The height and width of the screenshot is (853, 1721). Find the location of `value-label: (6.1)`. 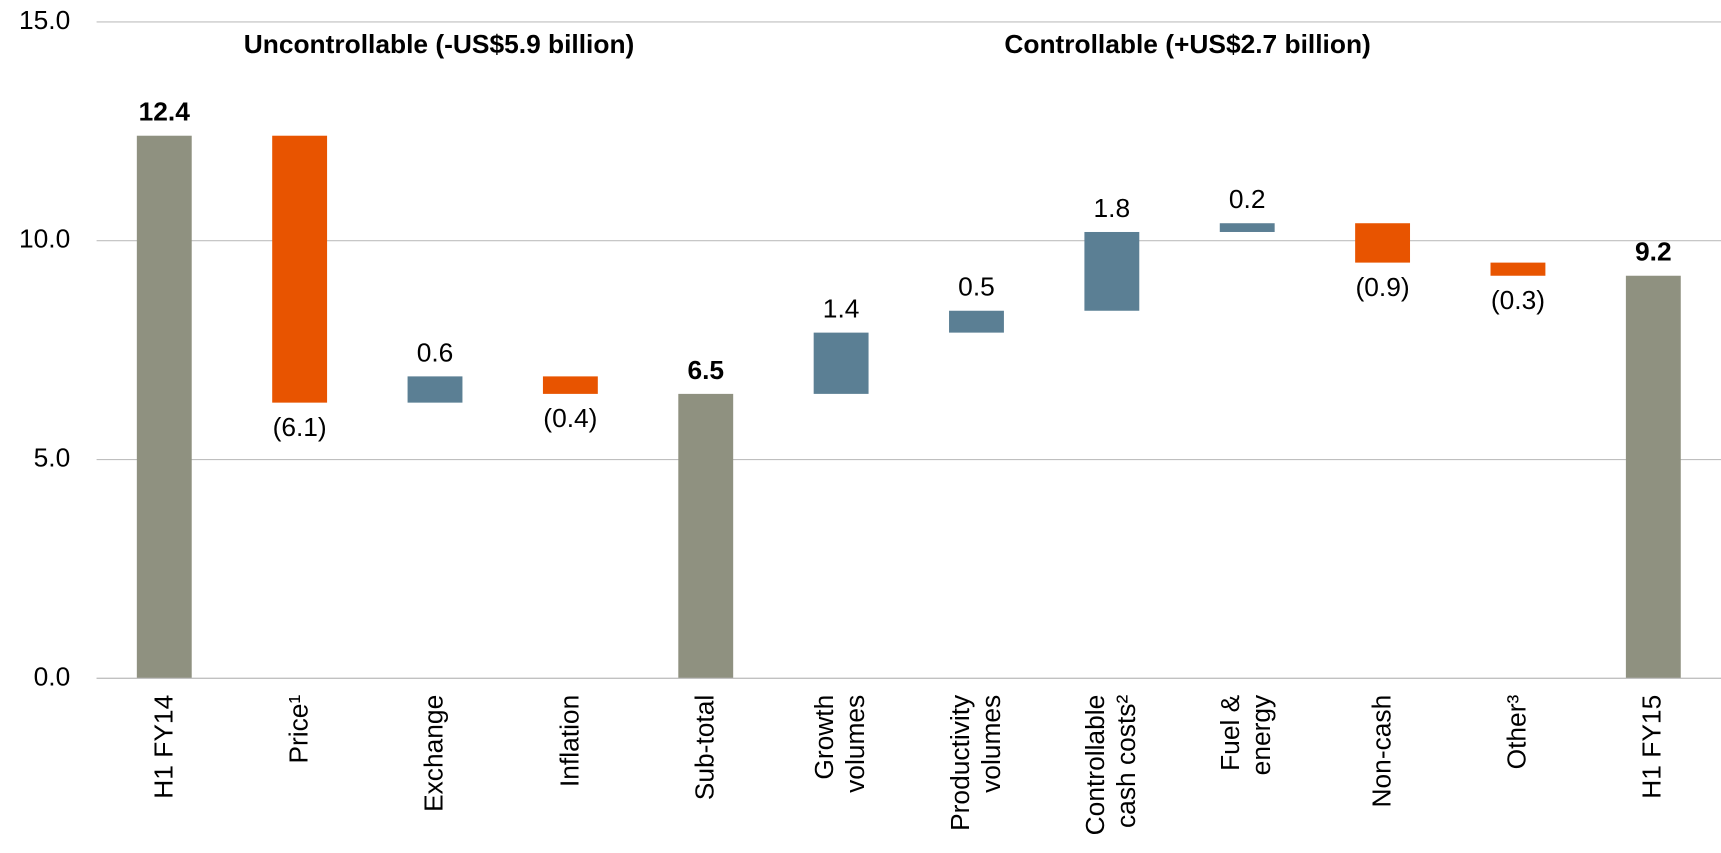

value-label: (6.1) is located at coordinates (300, 427).